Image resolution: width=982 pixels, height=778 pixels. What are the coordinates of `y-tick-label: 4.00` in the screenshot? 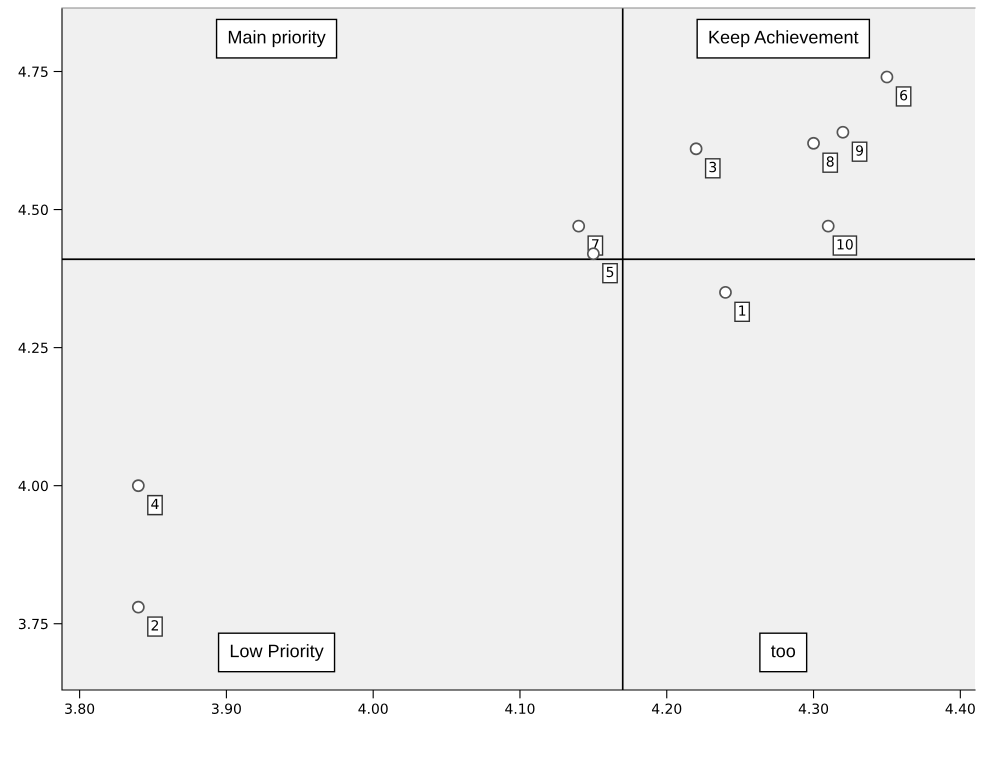 It's located at (33, 486).